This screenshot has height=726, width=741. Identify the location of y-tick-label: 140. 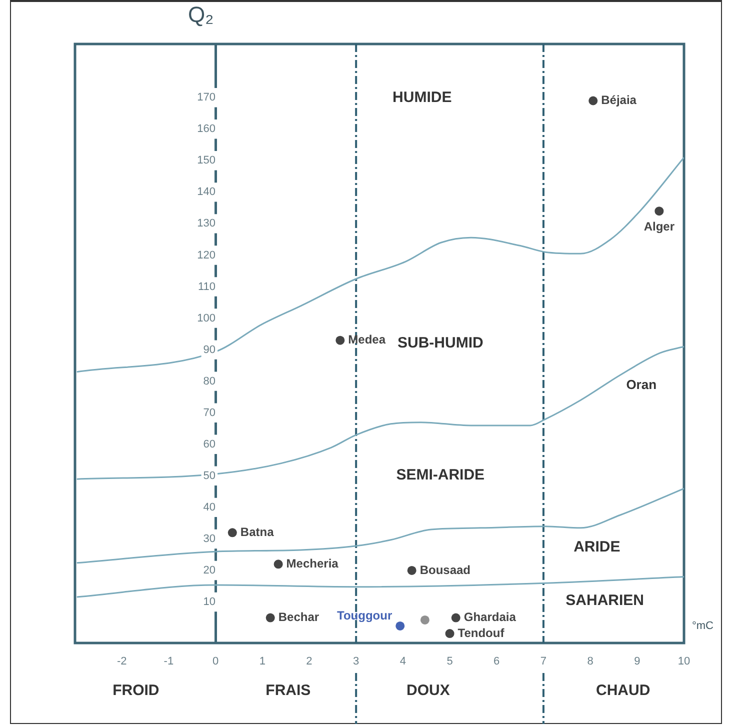
(206, 192).